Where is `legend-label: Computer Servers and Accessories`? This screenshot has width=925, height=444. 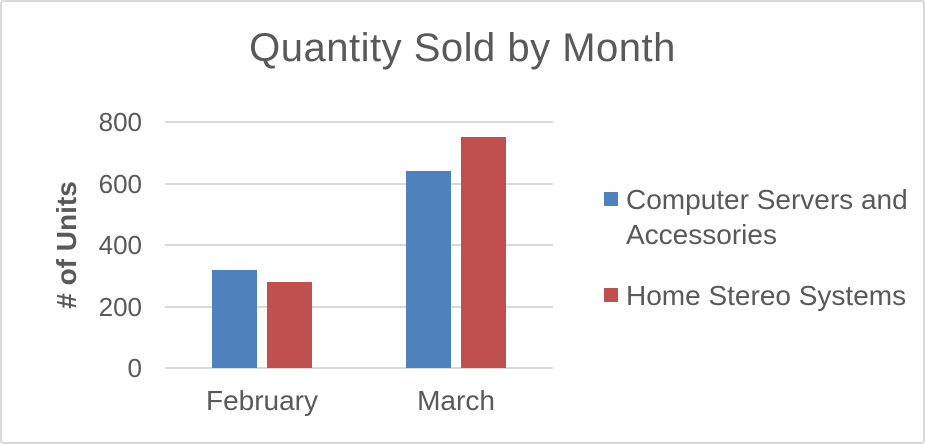 legend-label: Computer Servers and Accessories is located at coordinates (767, 217).